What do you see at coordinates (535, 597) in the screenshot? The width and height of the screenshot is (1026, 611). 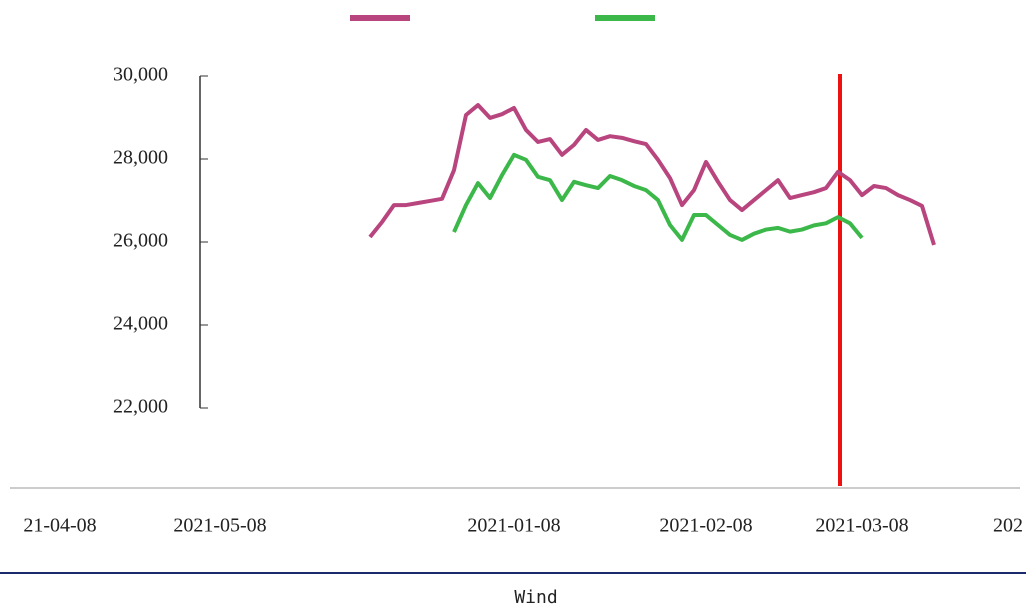 I see `footer-text: Wind` at bounding box center [535, 597].